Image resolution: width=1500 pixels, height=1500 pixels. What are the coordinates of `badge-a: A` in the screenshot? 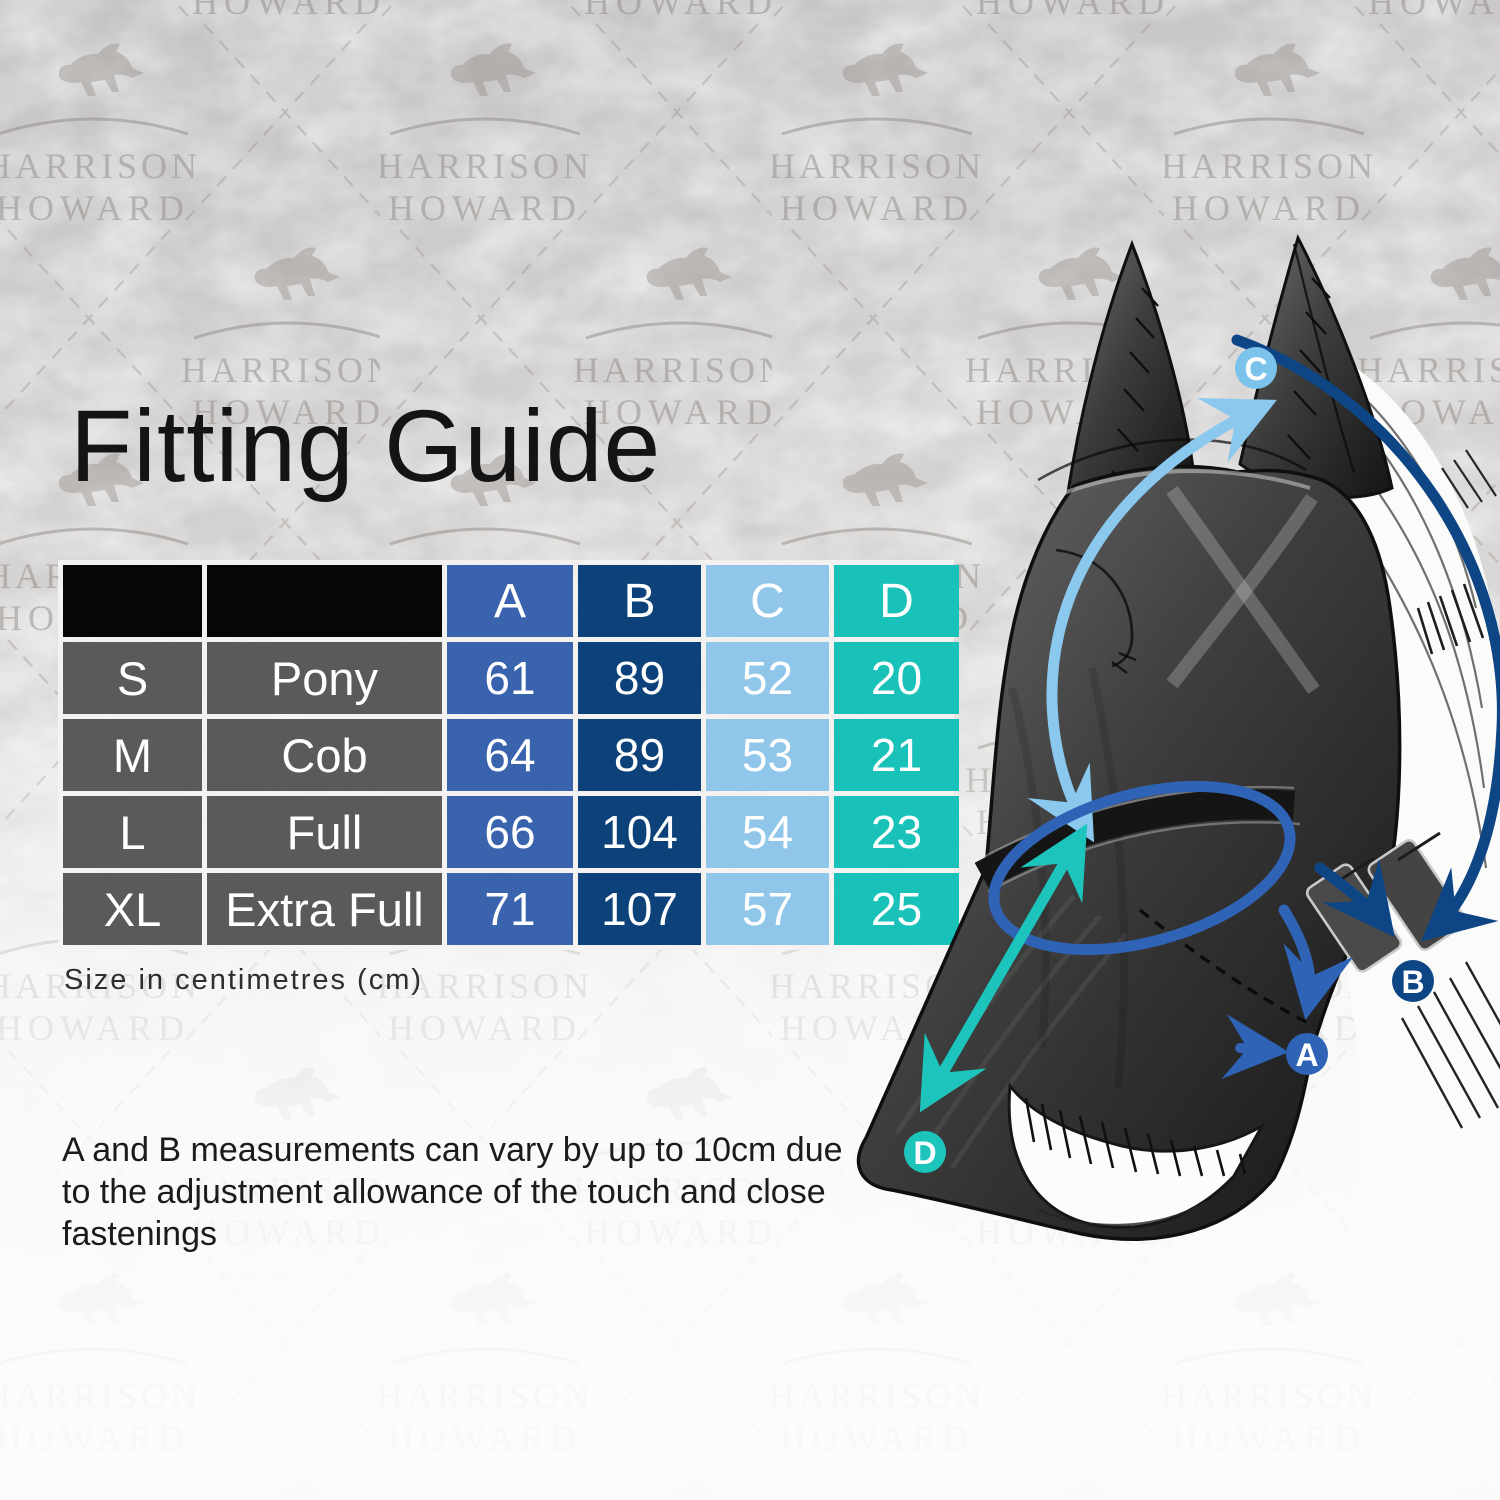 It's located at (1307, 1054).